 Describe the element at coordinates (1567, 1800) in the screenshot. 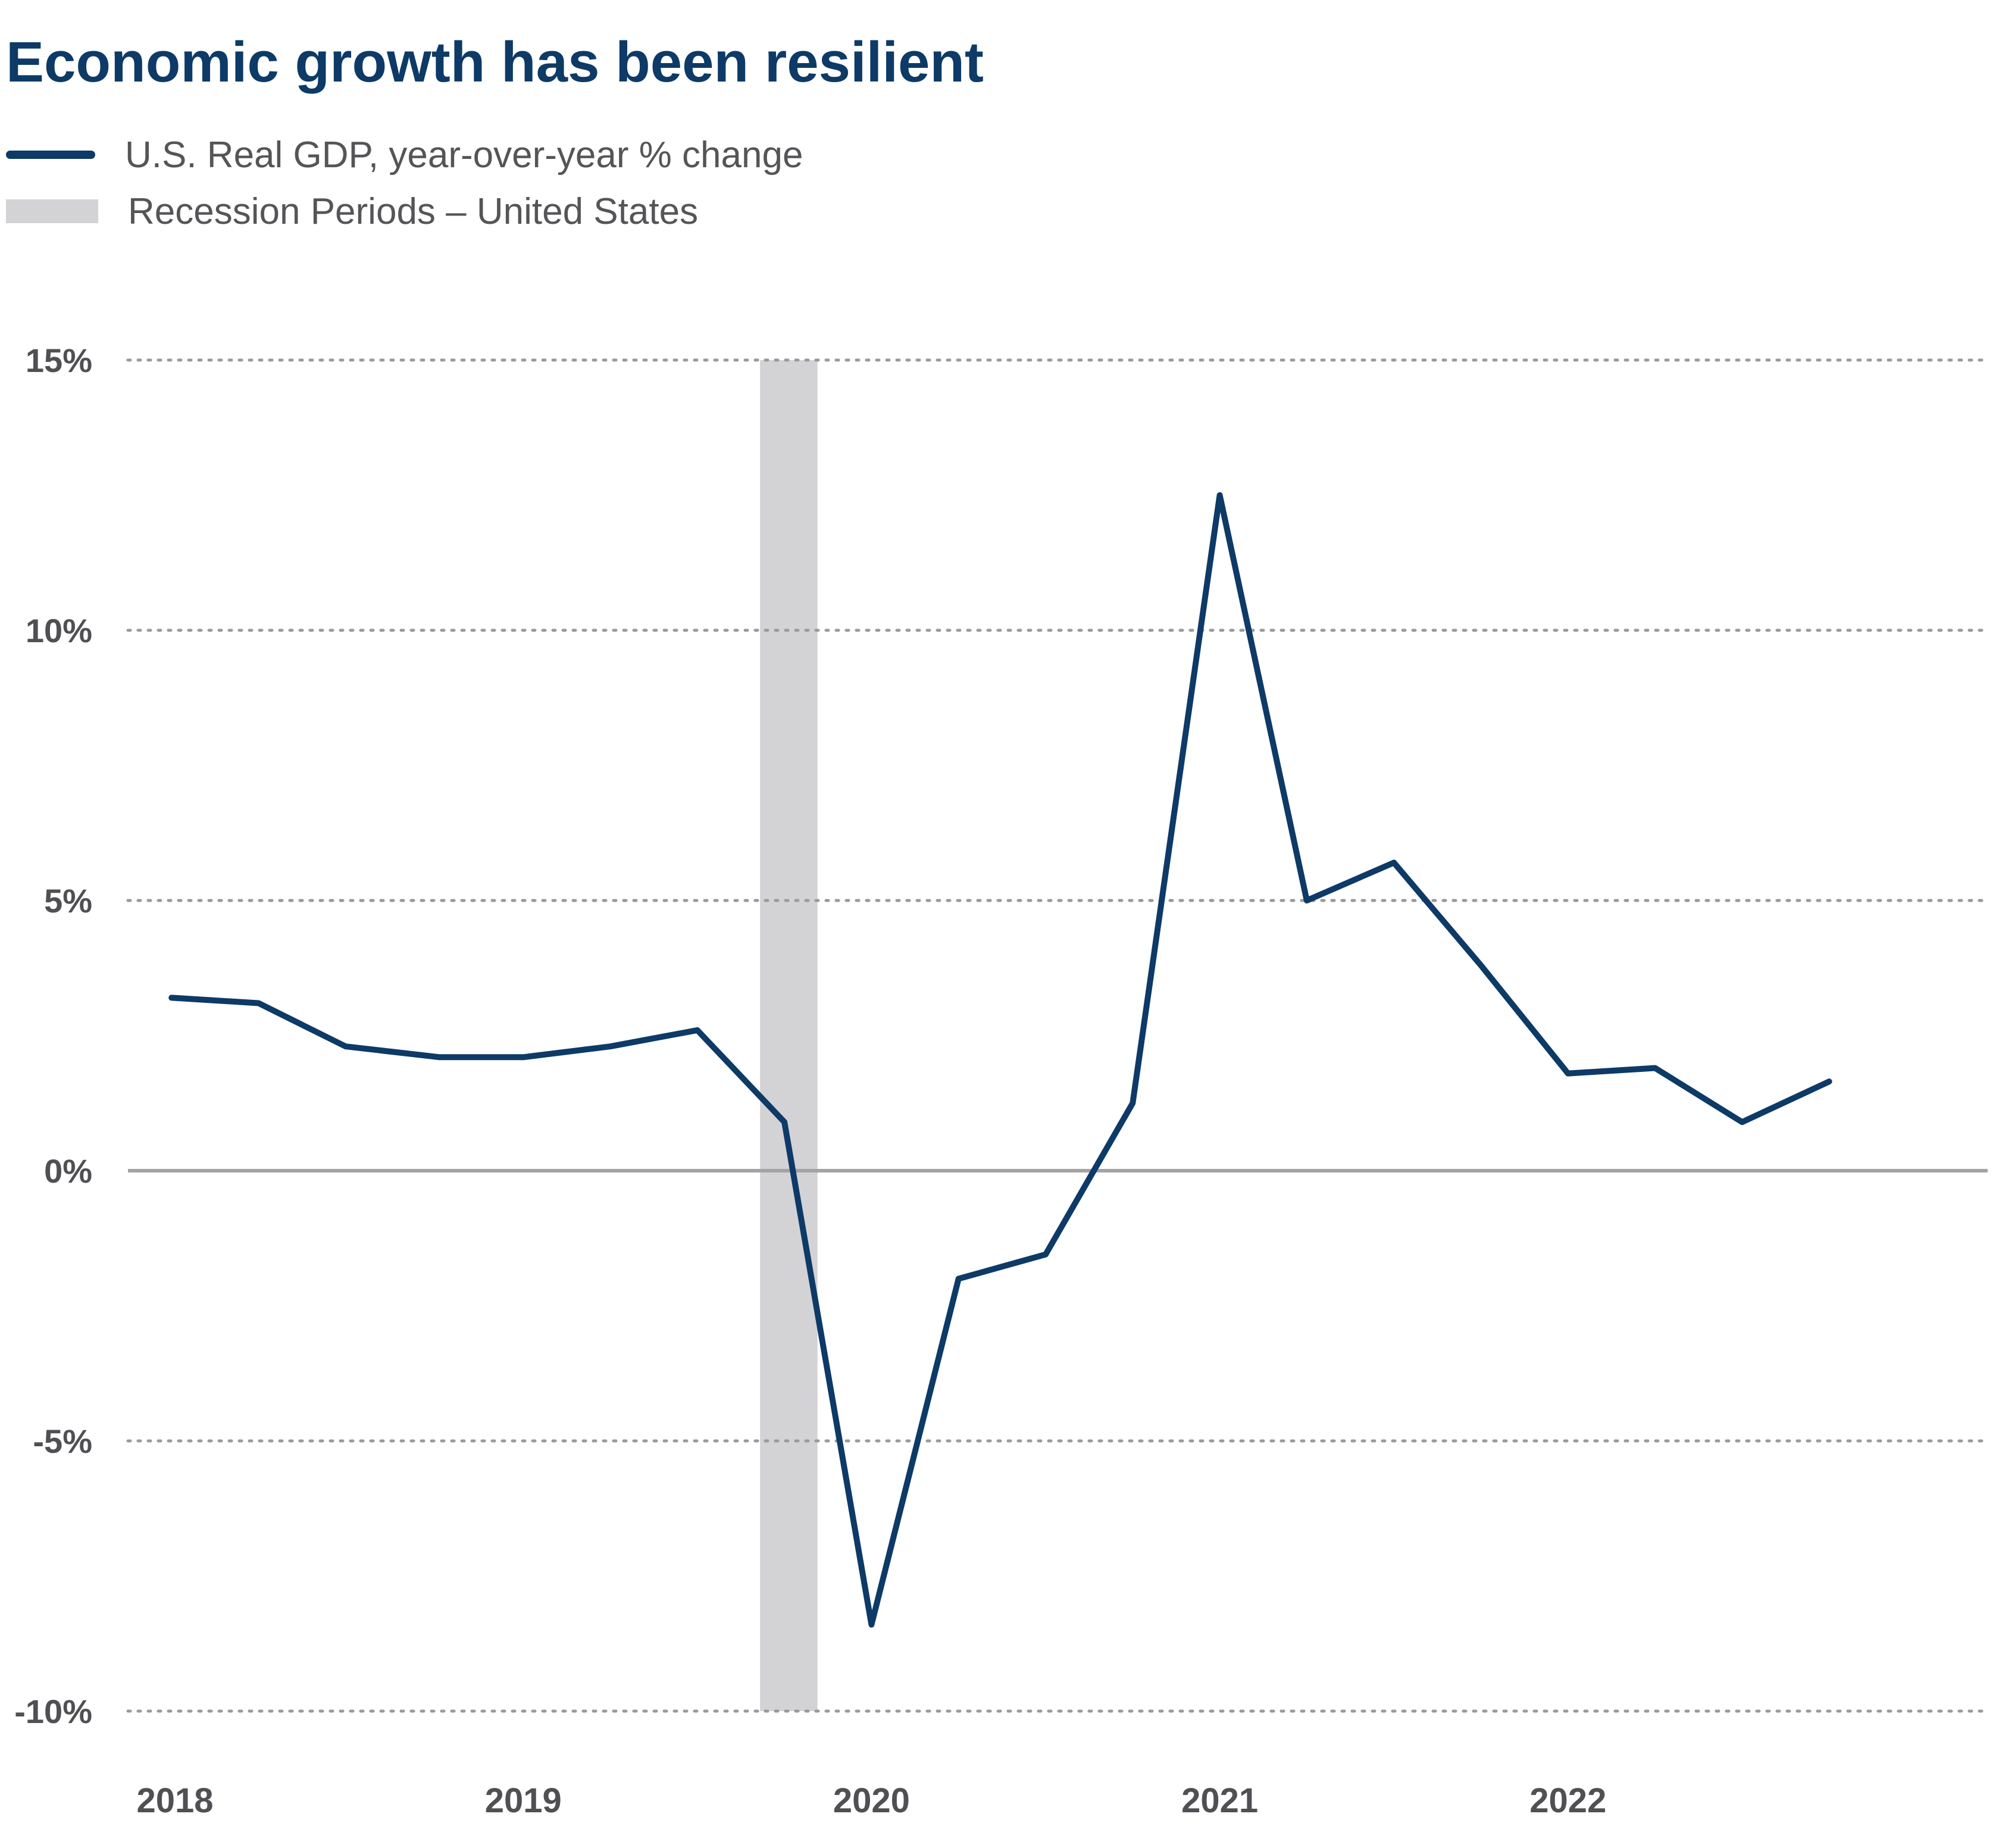

I see `x-tick-label: 2022` at that location.